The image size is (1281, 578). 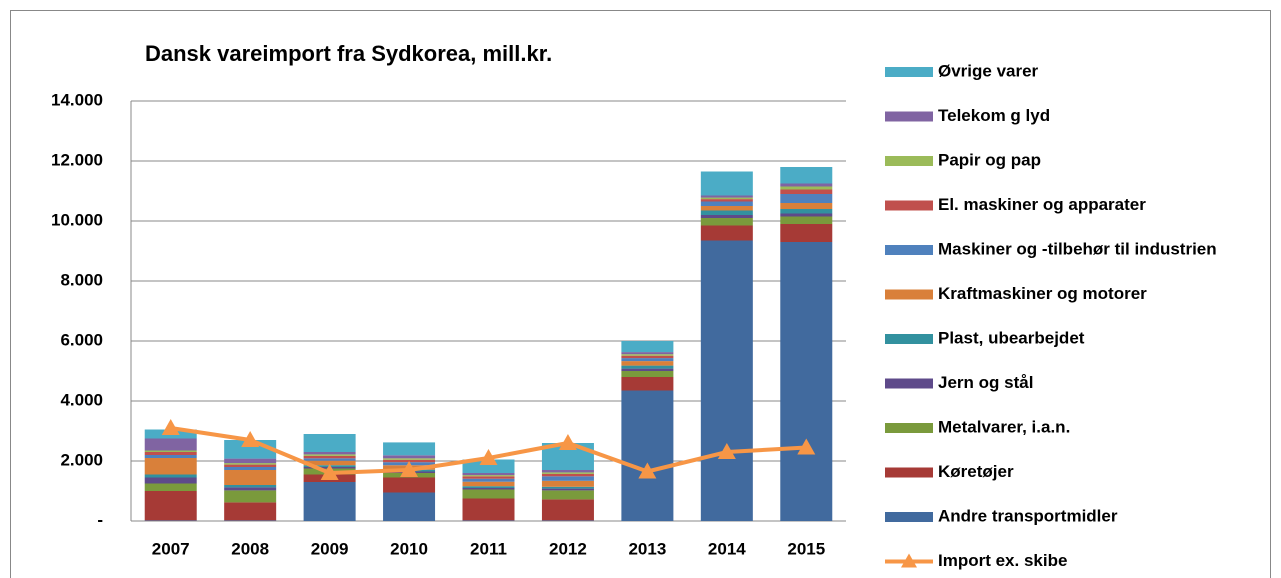 What do you see at coordinates (81, 399) in the screenshot?
I see `y-tick-label: 4.000` at bounding box center [81, 399].